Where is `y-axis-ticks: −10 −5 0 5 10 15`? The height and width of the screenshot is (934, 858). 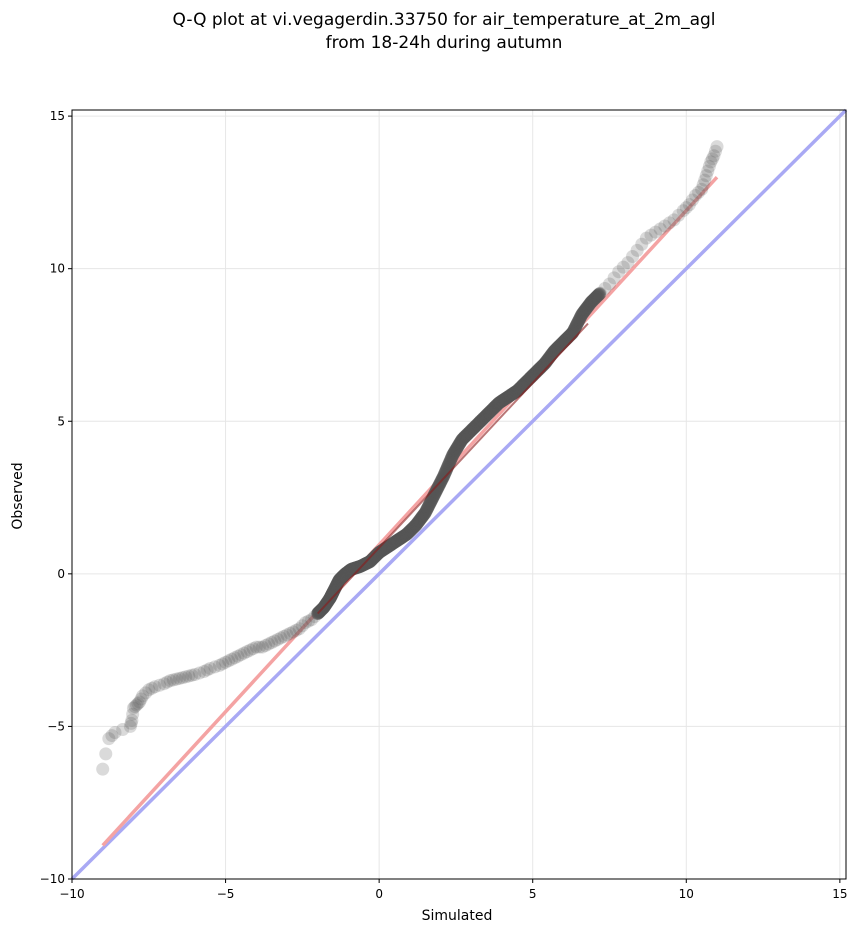 y-axis-ticks: −10 −5 0 5 10 15 is located at coordinates (56, 497).